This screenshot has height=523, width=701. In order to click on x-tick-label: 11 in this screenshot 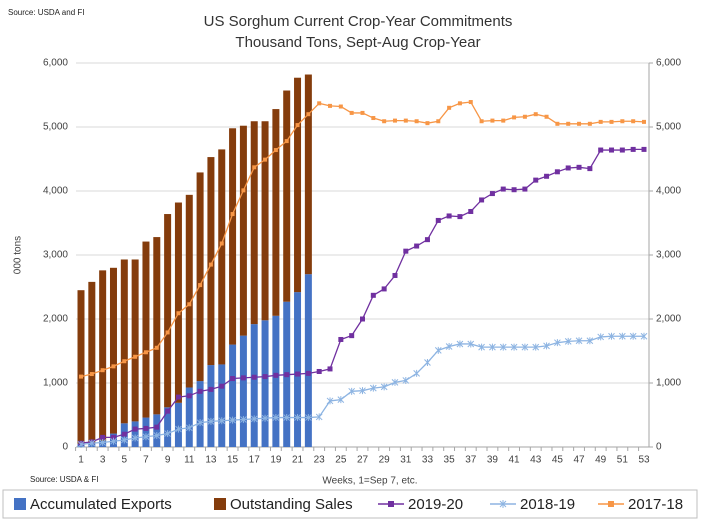, I will do `click(189, 460)`.